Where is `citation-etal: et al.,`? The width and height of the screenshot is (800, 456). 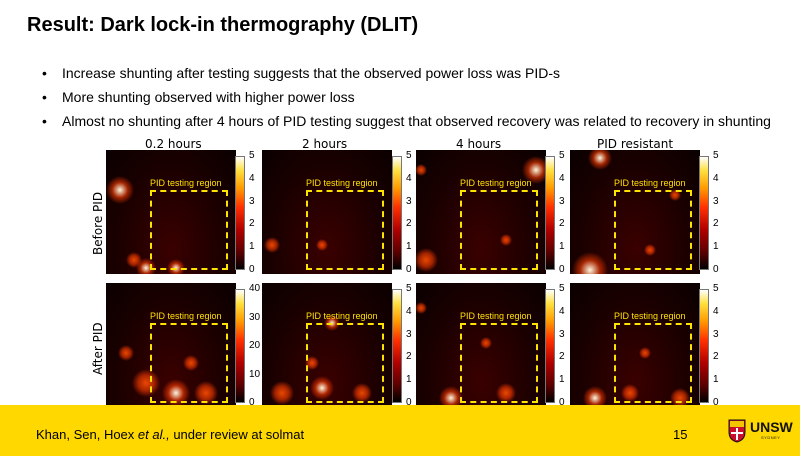 citation-etal: et al., is located at coordinates (153, 434).